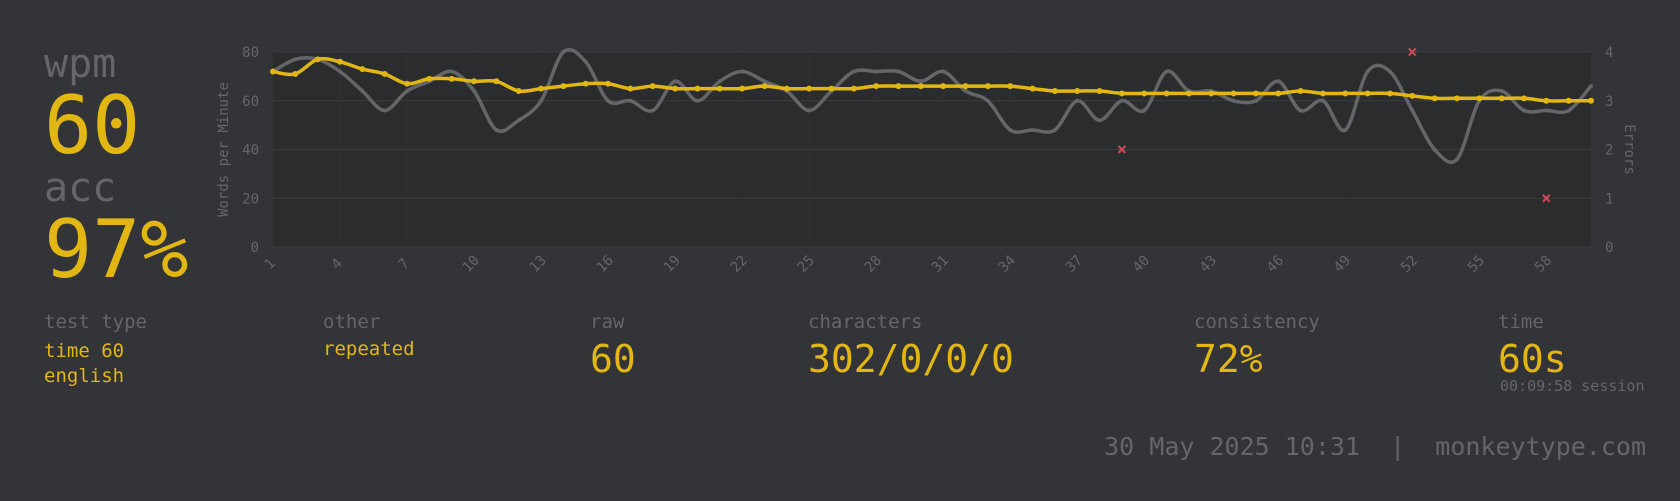 The image size is (1680, 501). Describe the element at coordinates (1228, 359) in the screenshot. I see `consistency-value: 72%` at that location.